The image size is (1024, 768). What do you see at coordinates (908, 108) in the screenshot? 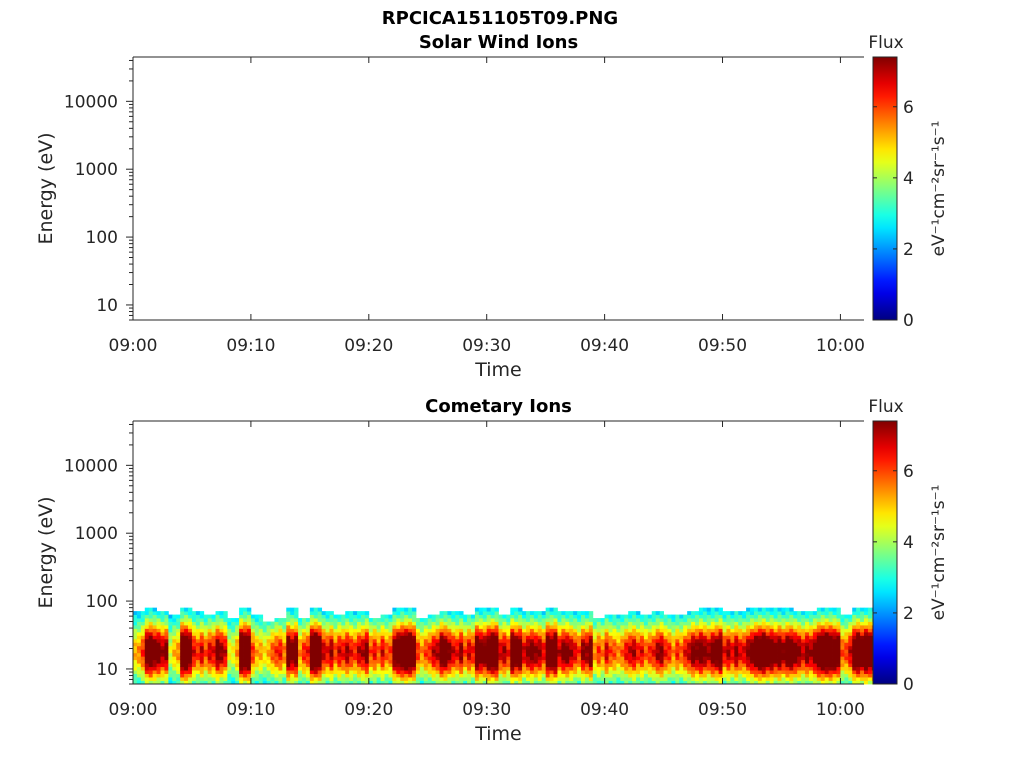
I see `colorbar-tick-label: 6` at bounding box center [908, 108].